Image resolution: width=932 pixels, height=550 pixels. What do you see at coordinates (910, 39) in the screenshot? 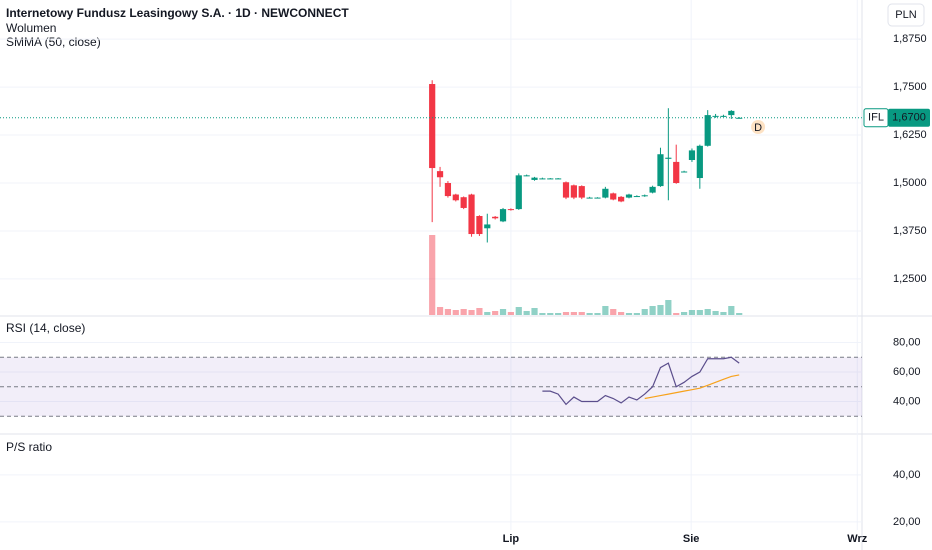
I see `y-tick-label: 1,8750` at bounding box center [910, 39].